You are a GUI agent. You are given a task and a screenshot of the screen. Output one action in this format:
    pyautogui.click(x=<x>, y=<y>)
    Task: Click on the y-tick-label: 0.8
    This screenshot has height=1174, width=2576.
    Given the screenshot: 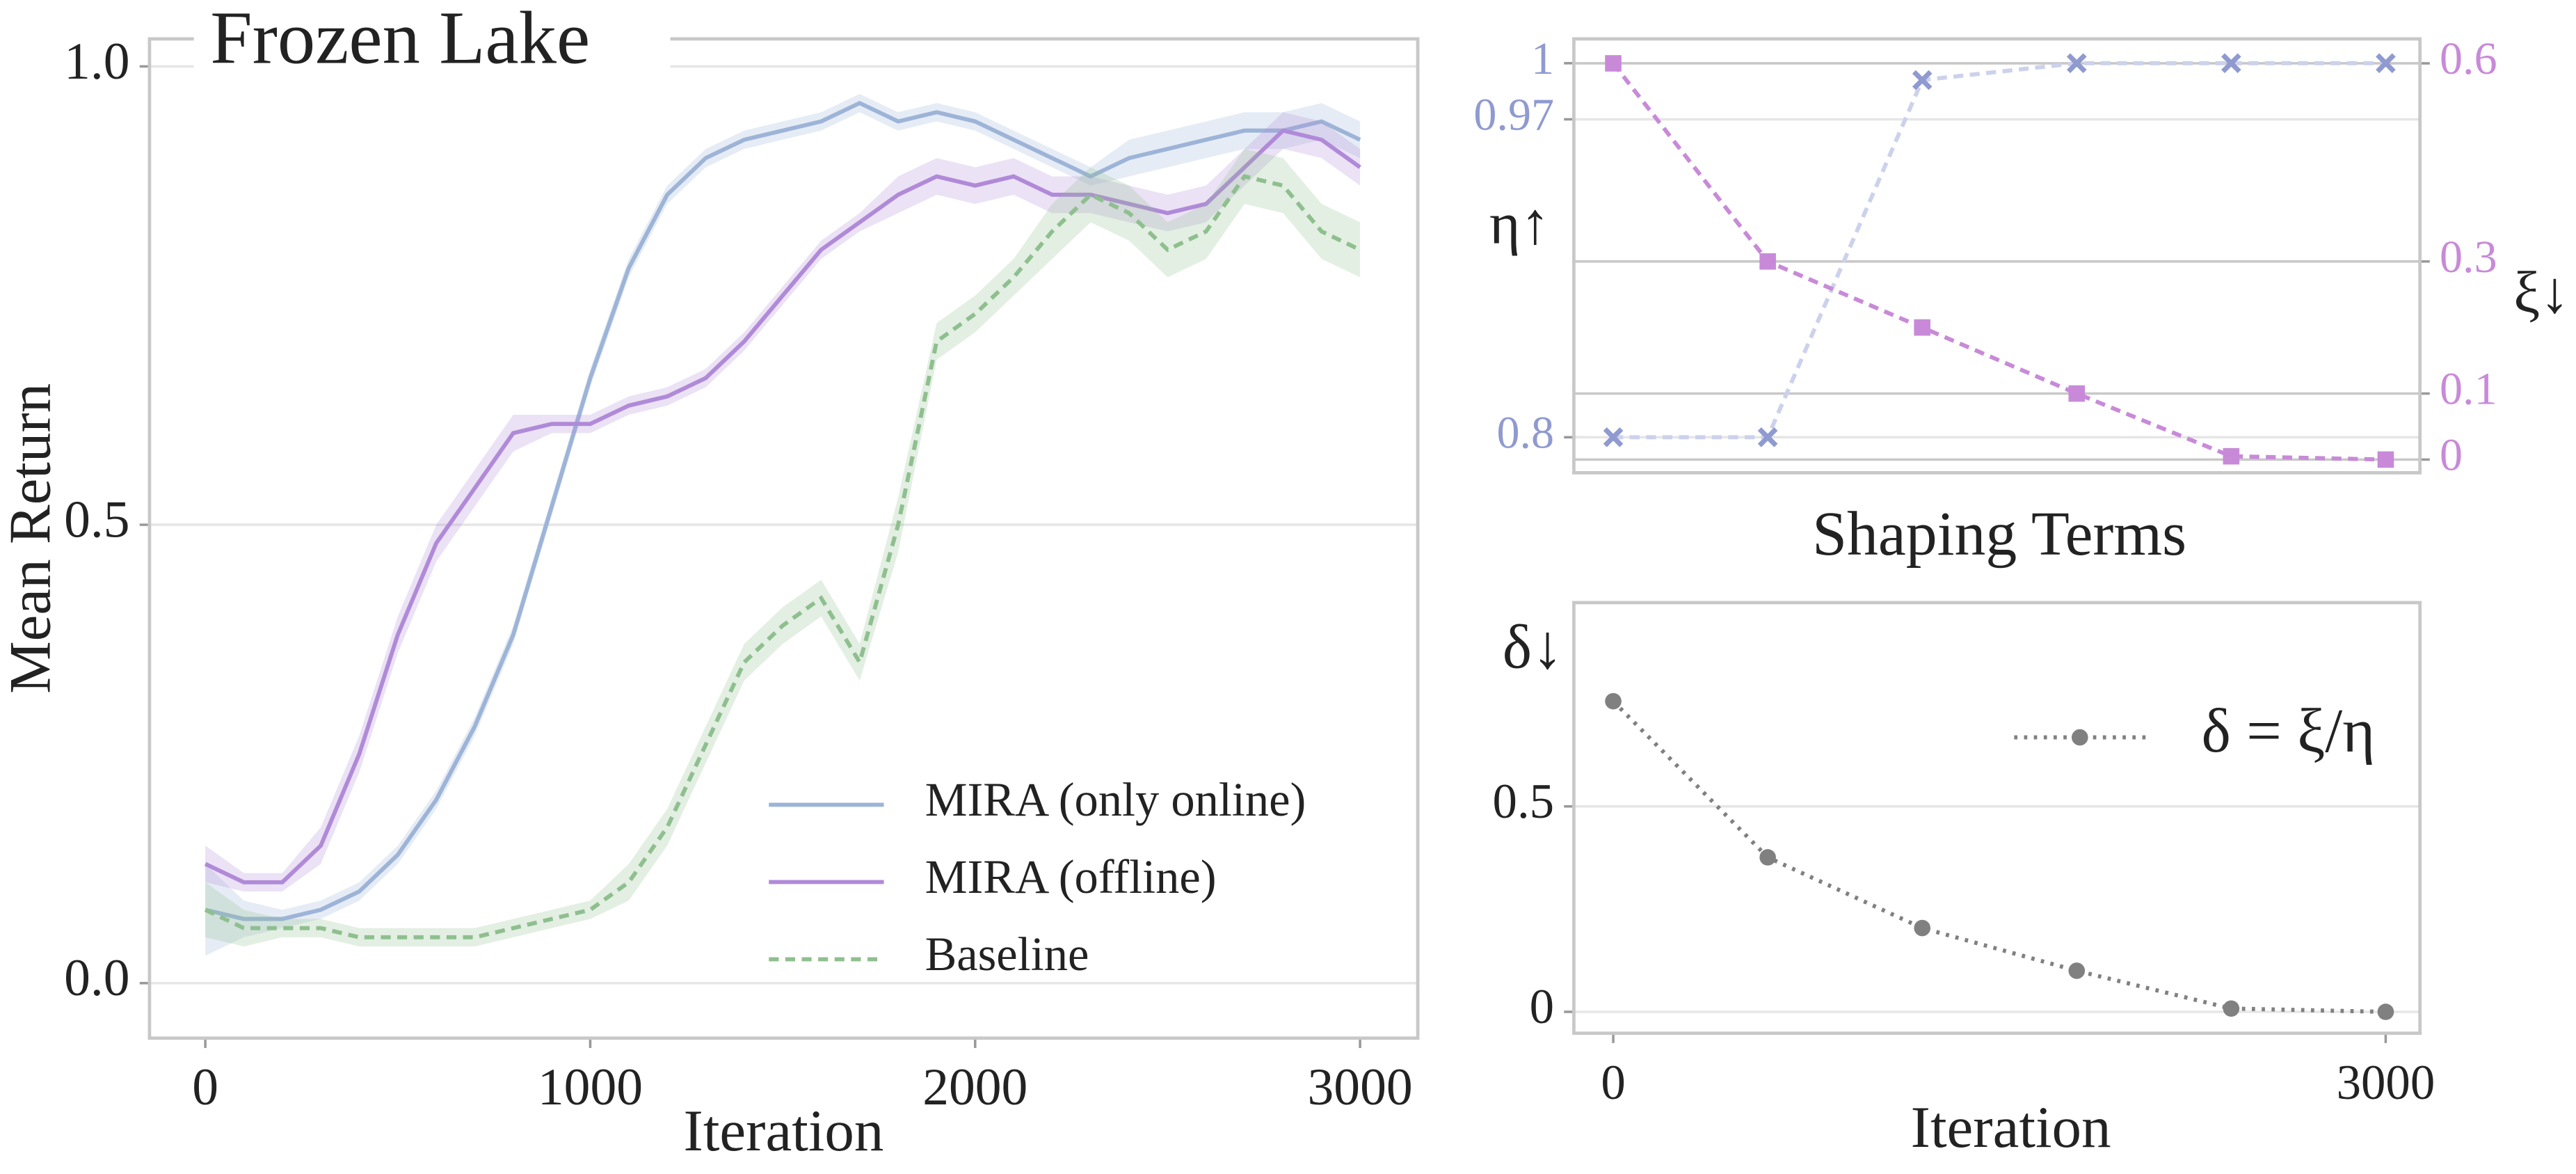 What is the action you would take?
    pyautogui.click(x=1525, y=432)
    